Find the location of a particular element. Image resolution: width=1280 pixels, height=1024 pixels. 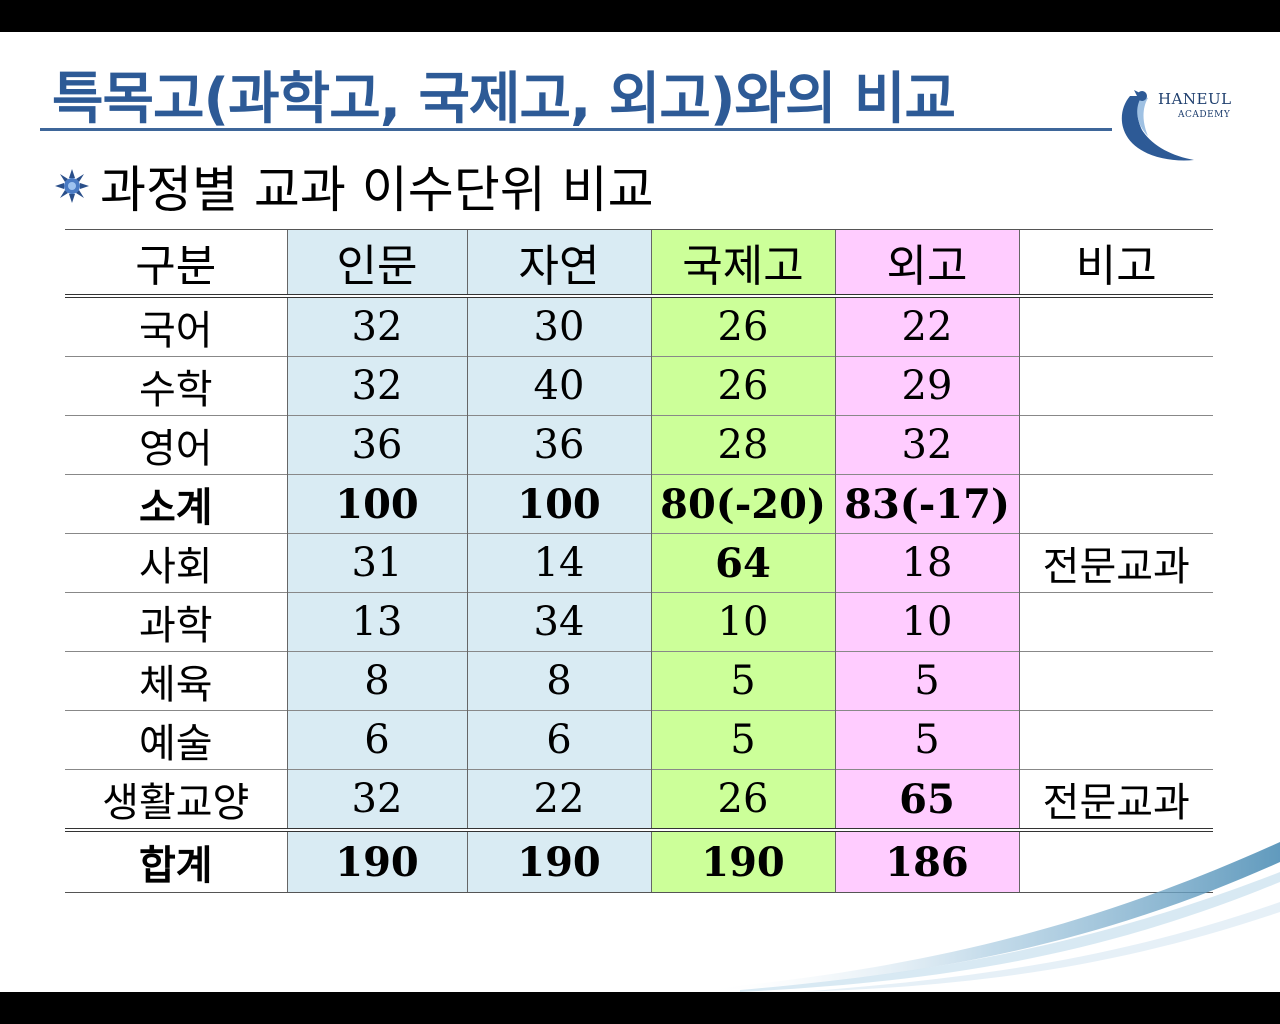

cell-category: 국어 is located at coordinates (176, 325).